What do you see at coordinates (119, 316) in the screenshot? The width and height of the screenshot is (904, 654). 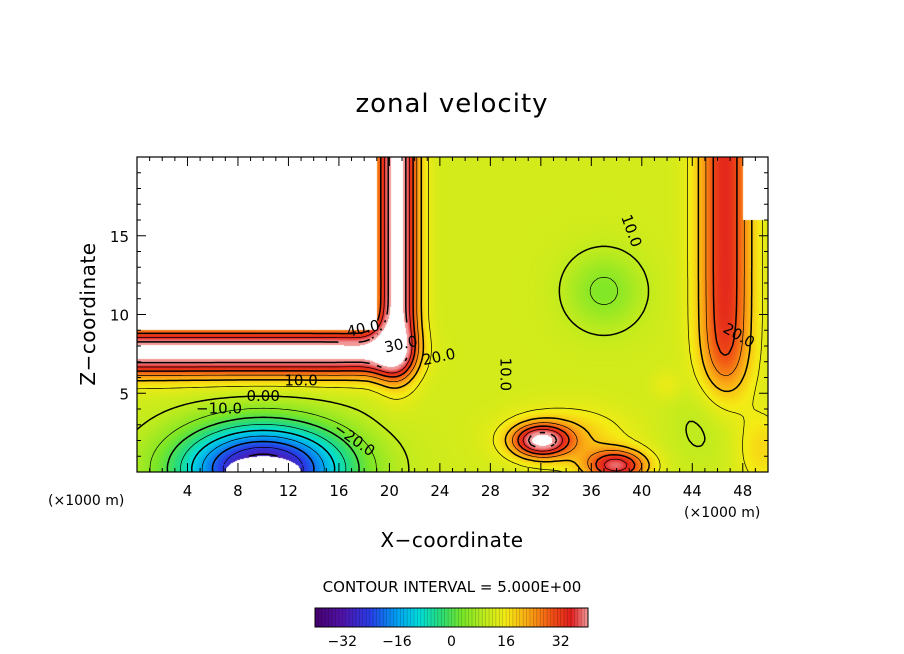 I see `y-tick-label: 10` at bounding box center [119, 316].